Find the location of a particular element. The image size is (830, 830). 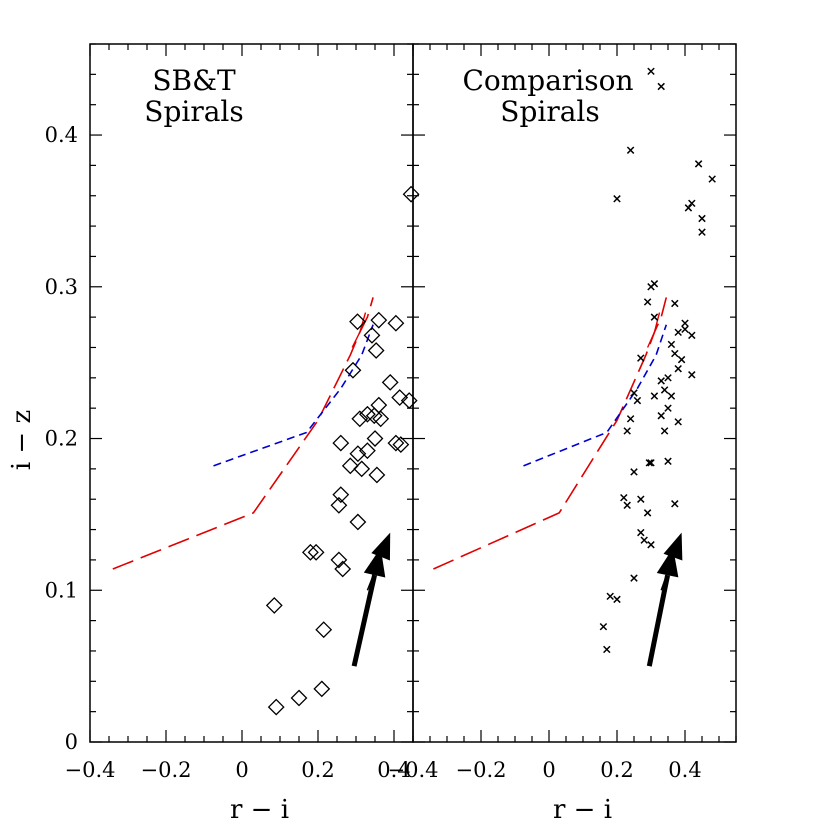

y-tick-label: 0.3 is located at coordinates (61, 287).